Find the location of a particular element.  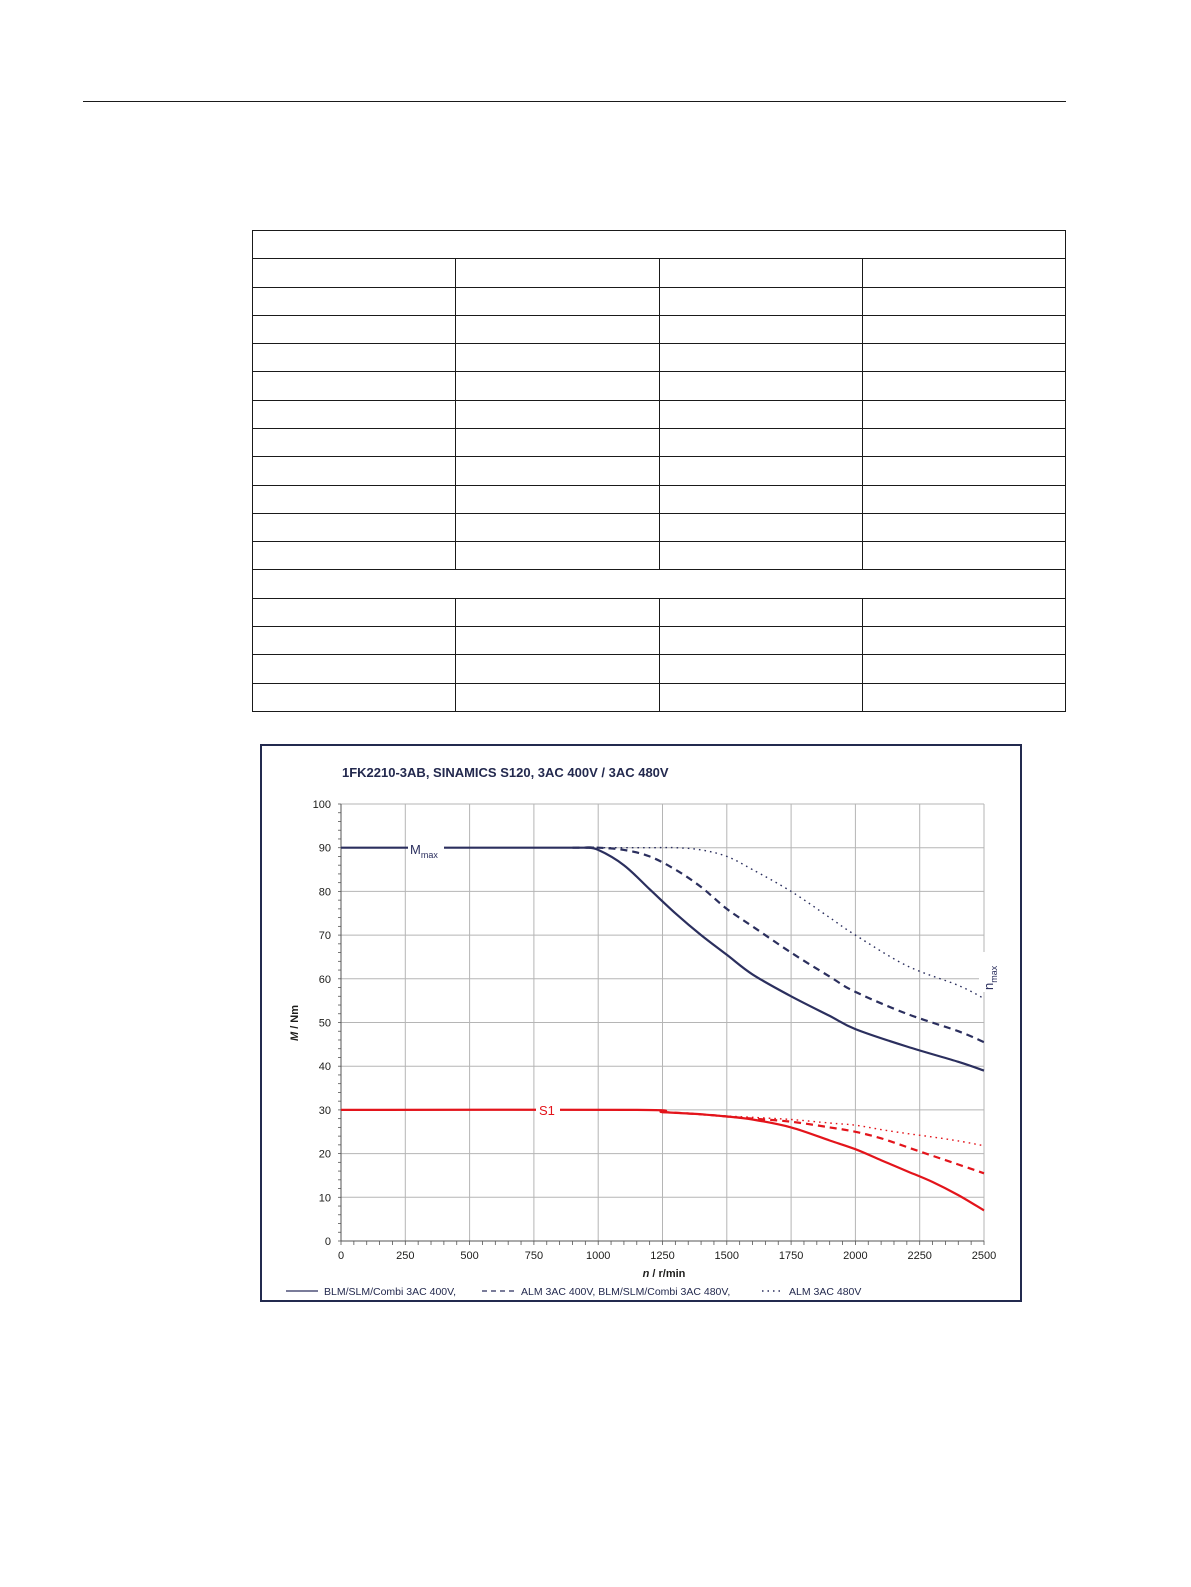

y-tick-label: 60 is located at coordinates (325, 980).